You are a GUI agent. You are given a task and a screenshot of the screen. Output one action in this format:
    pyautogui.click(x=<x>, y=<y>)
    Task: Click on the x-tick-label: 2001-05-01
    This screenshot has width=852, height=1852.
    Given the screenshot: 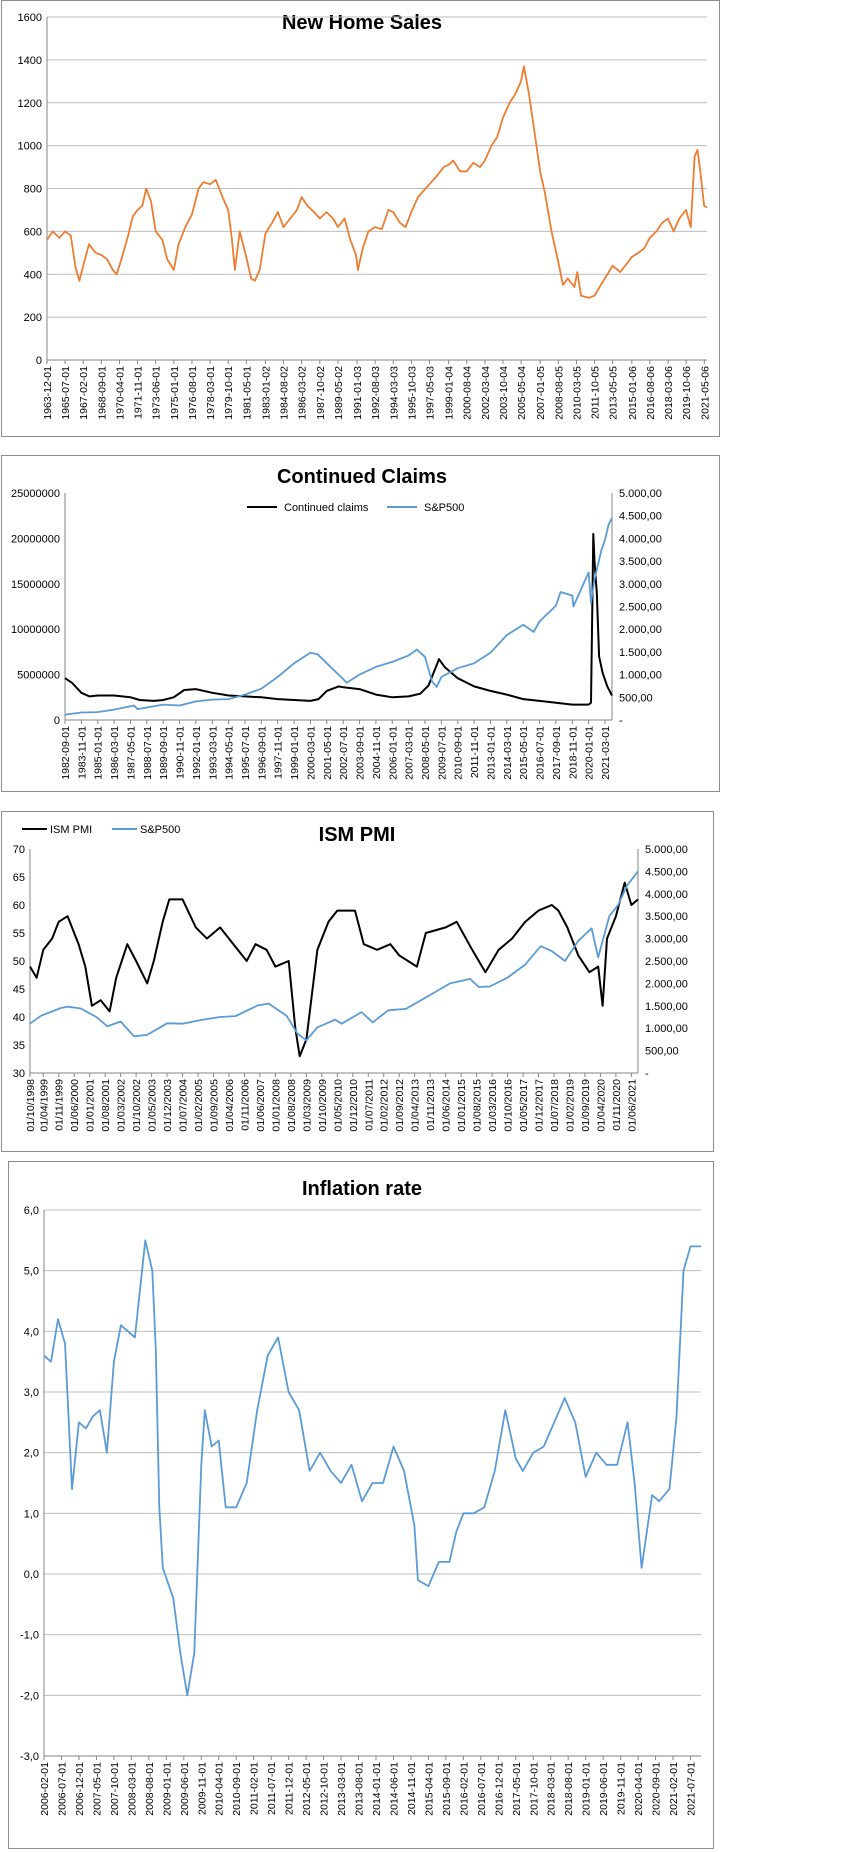 What is the action you would take?
    pyautogui.click(x=328, y=753)
    